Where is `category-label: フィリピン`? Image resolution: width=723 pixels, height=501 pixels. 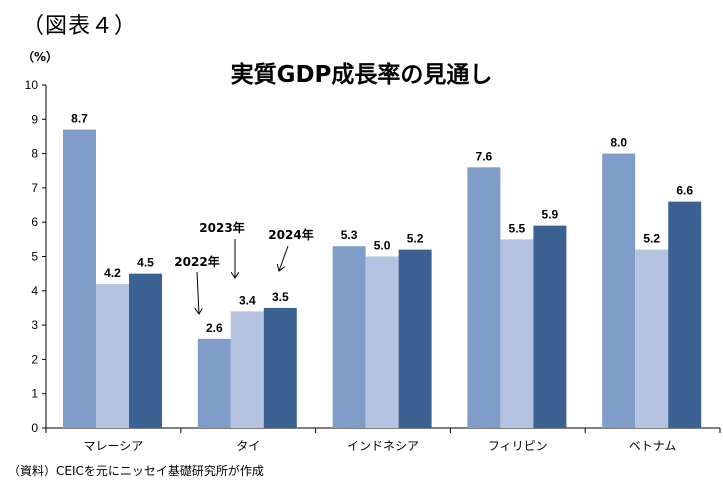 category-label: フィリピン is located at coordinates (518, 446).